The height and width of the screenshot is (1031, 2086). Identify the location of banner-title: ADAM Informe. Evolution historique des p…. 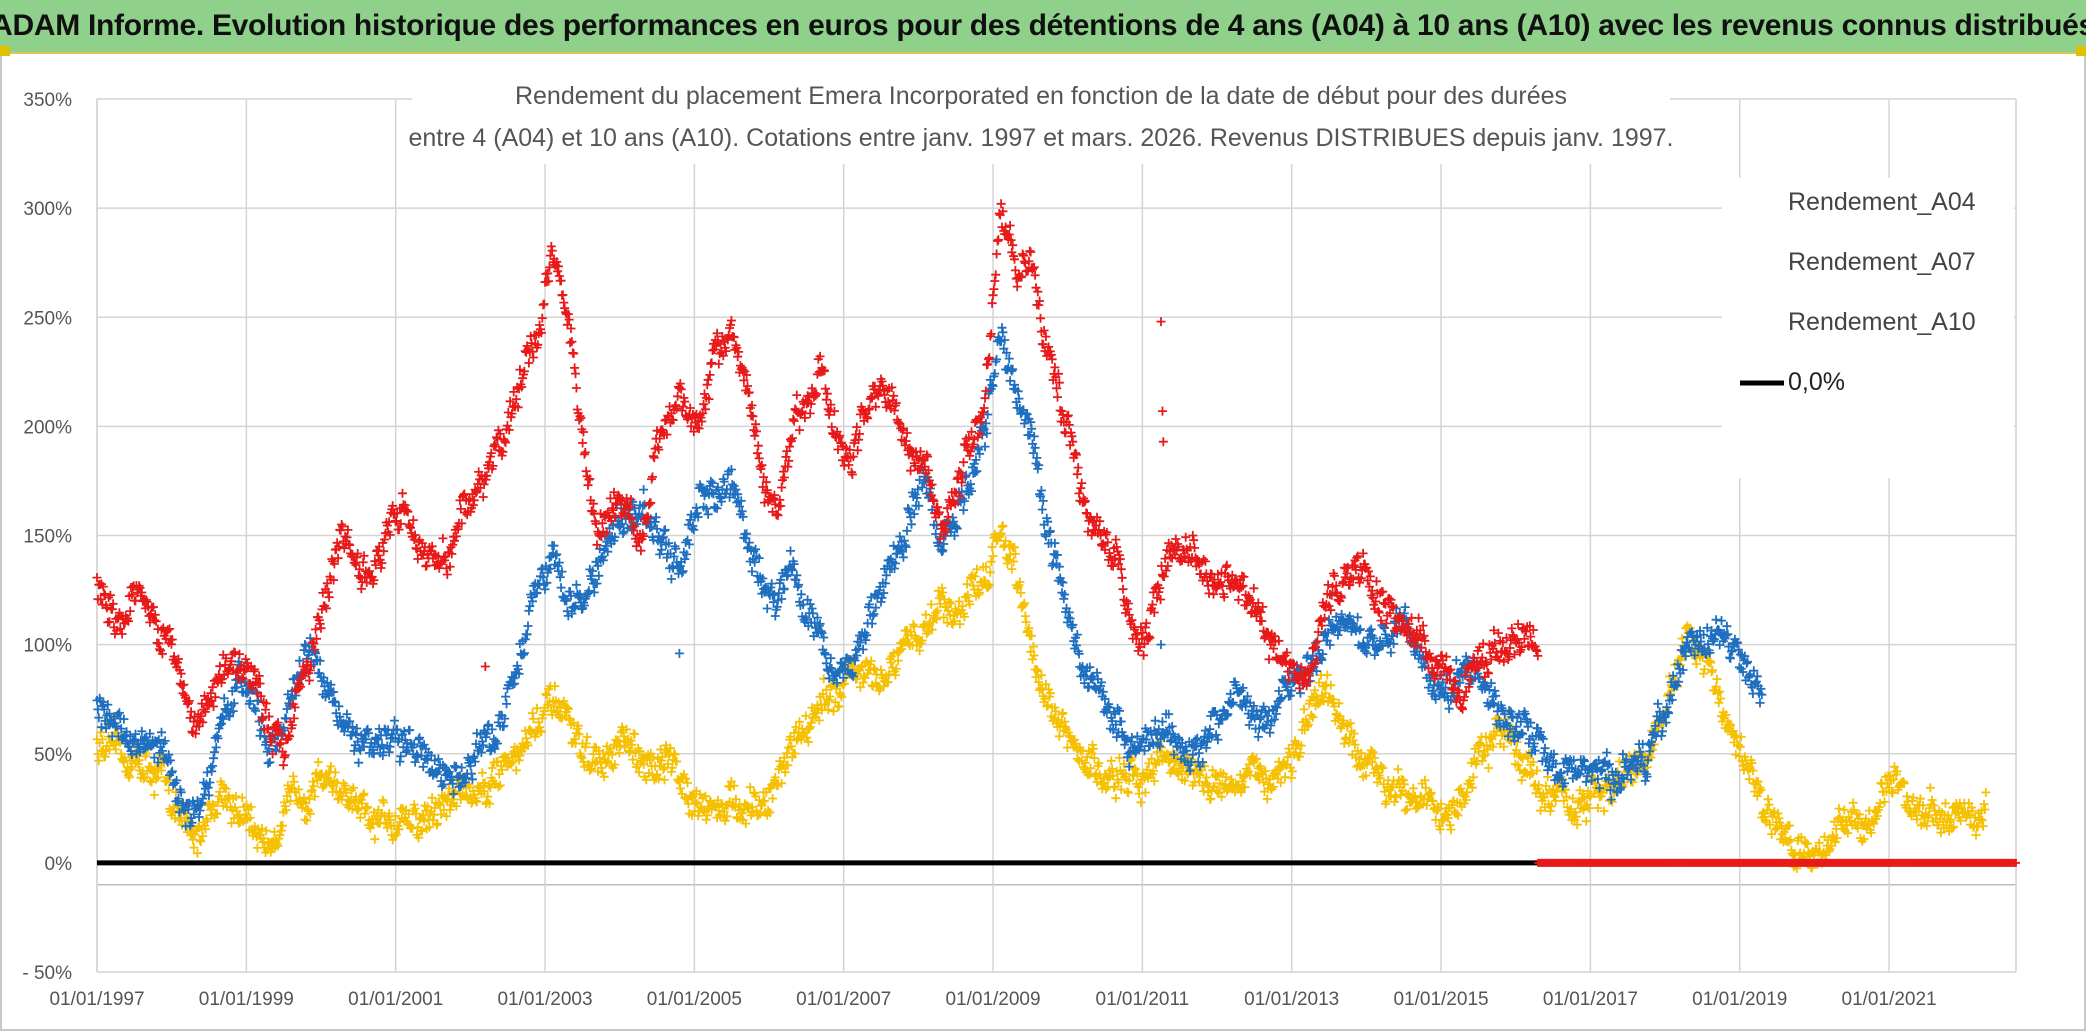
(1043, 25).